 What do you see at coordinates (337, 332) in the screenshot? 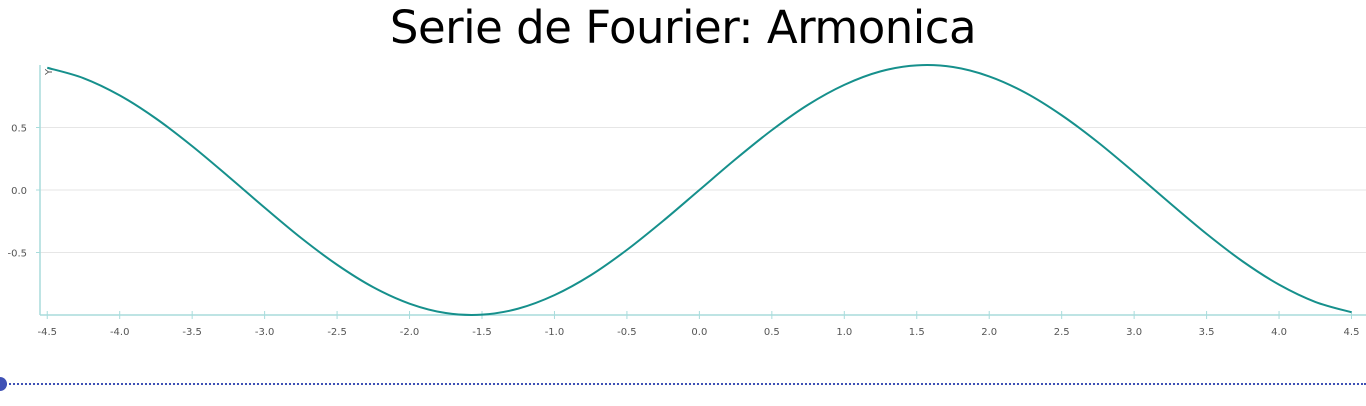
I see `x-tick-label: -2.5` at bounding box center [337, 332].